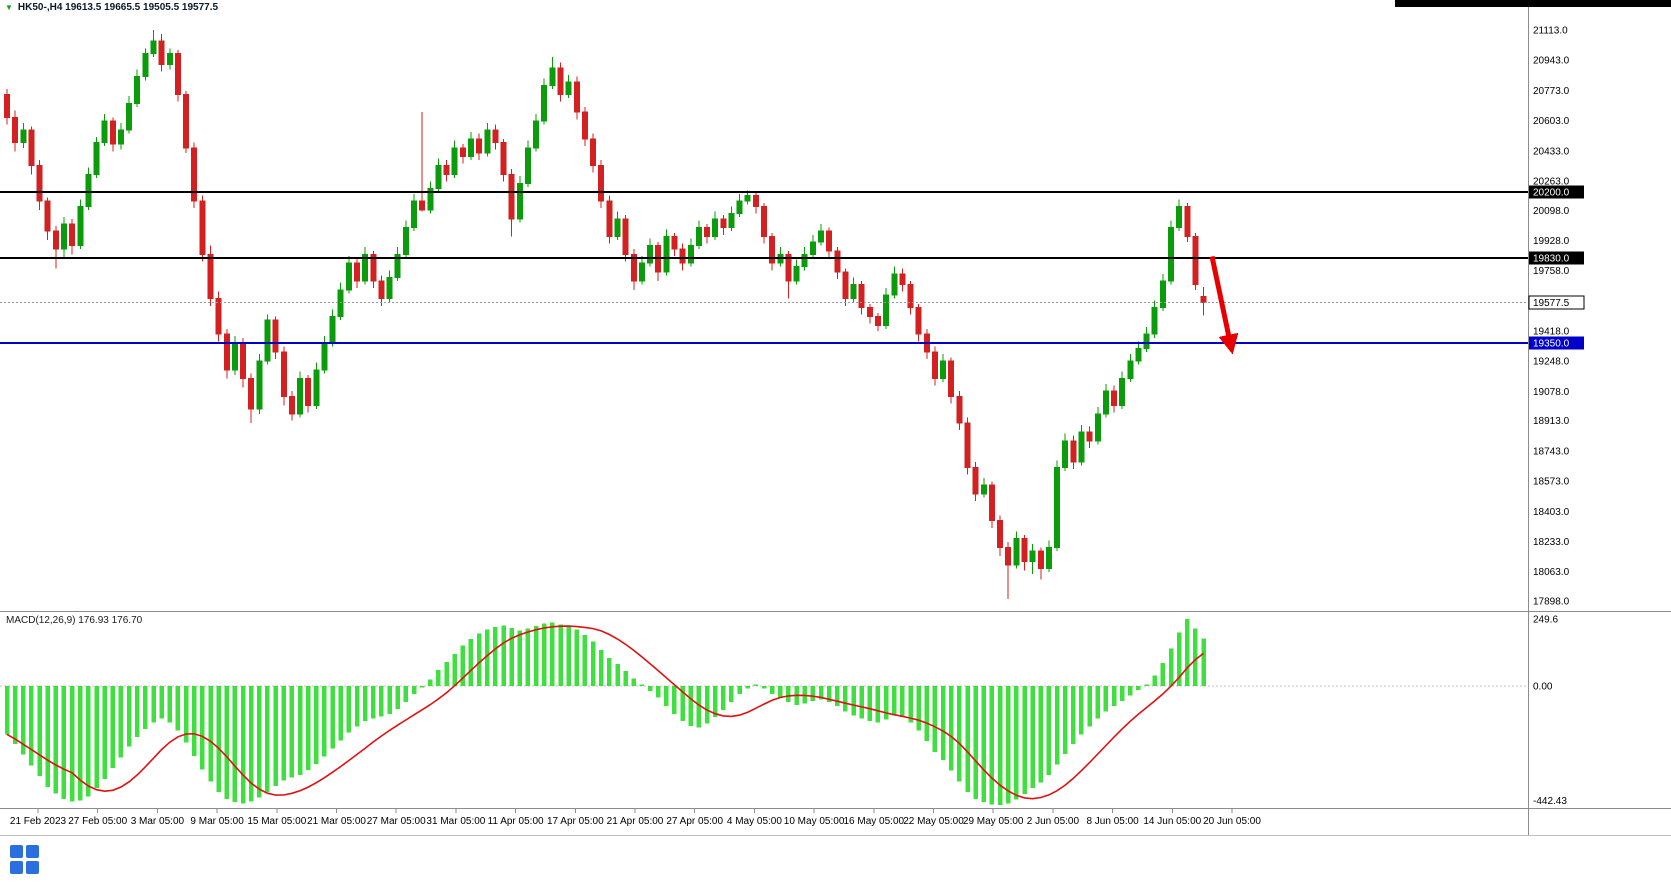  I want to click on price-tag-label: 19830.0, so click(1551, 258).